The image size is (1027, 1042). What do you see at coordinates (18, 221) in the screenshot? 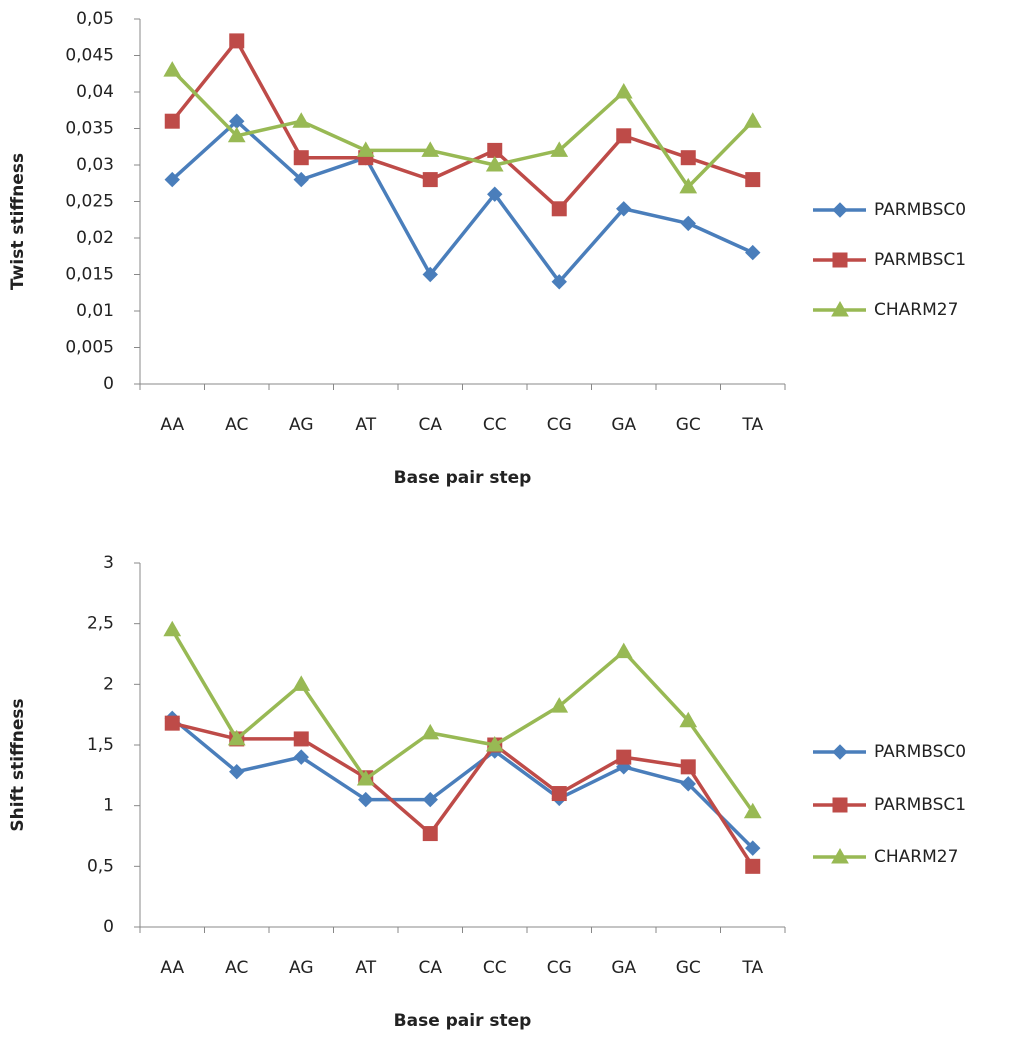
I see `y-axis-title: Twist stiffness` at bounding box center [18, 221].